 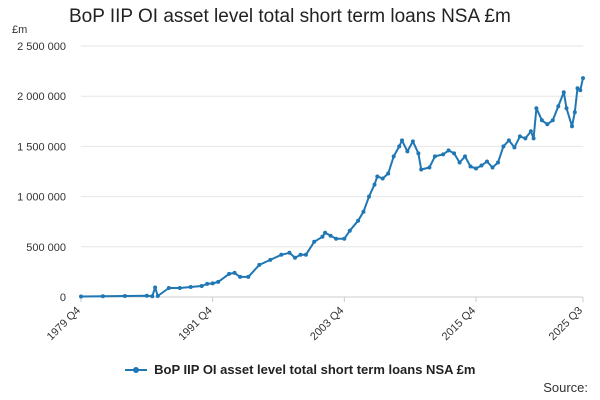 I want to click on y-tick-label: 1 500 000, so click(x=41, y=147).